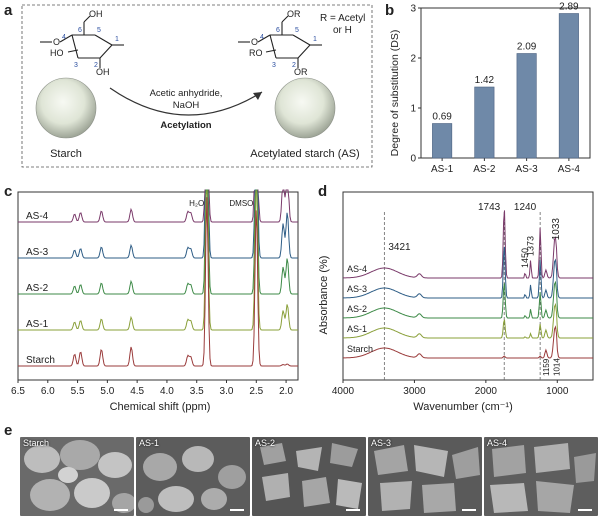 Image resolution: width=600 pixels, height=516 pixels. Describe the element at coordinates (505, 83) in the screenshot. I see `ds-plot-frame` at that location.